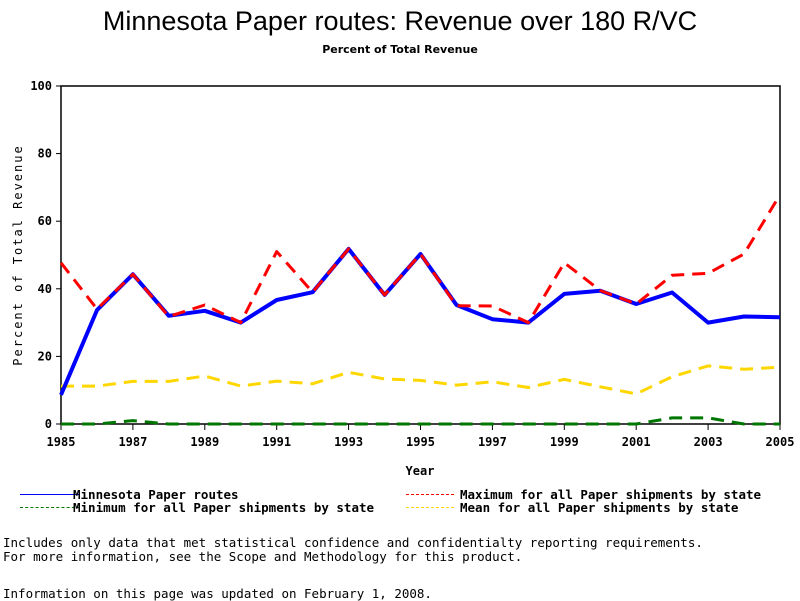 The image size is (800, 601). Describe the element at coordinates (780, 442) in the screenshot. I see `x-tick-label: 2005` at that location.